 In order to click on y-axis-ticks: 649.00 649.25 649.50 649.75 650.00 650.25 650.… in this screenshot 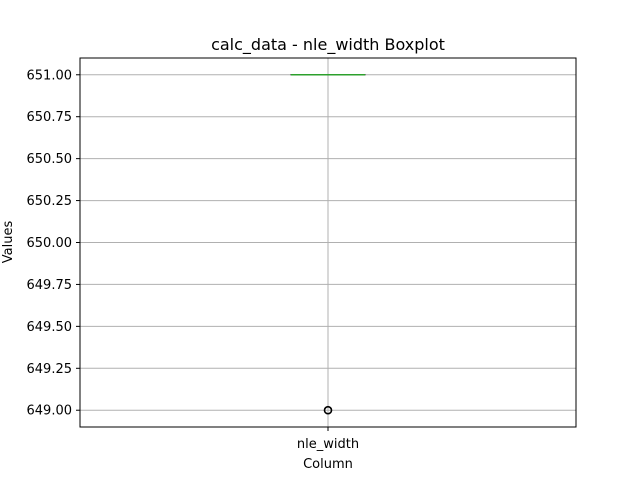, I will do `click(53, 243)`.